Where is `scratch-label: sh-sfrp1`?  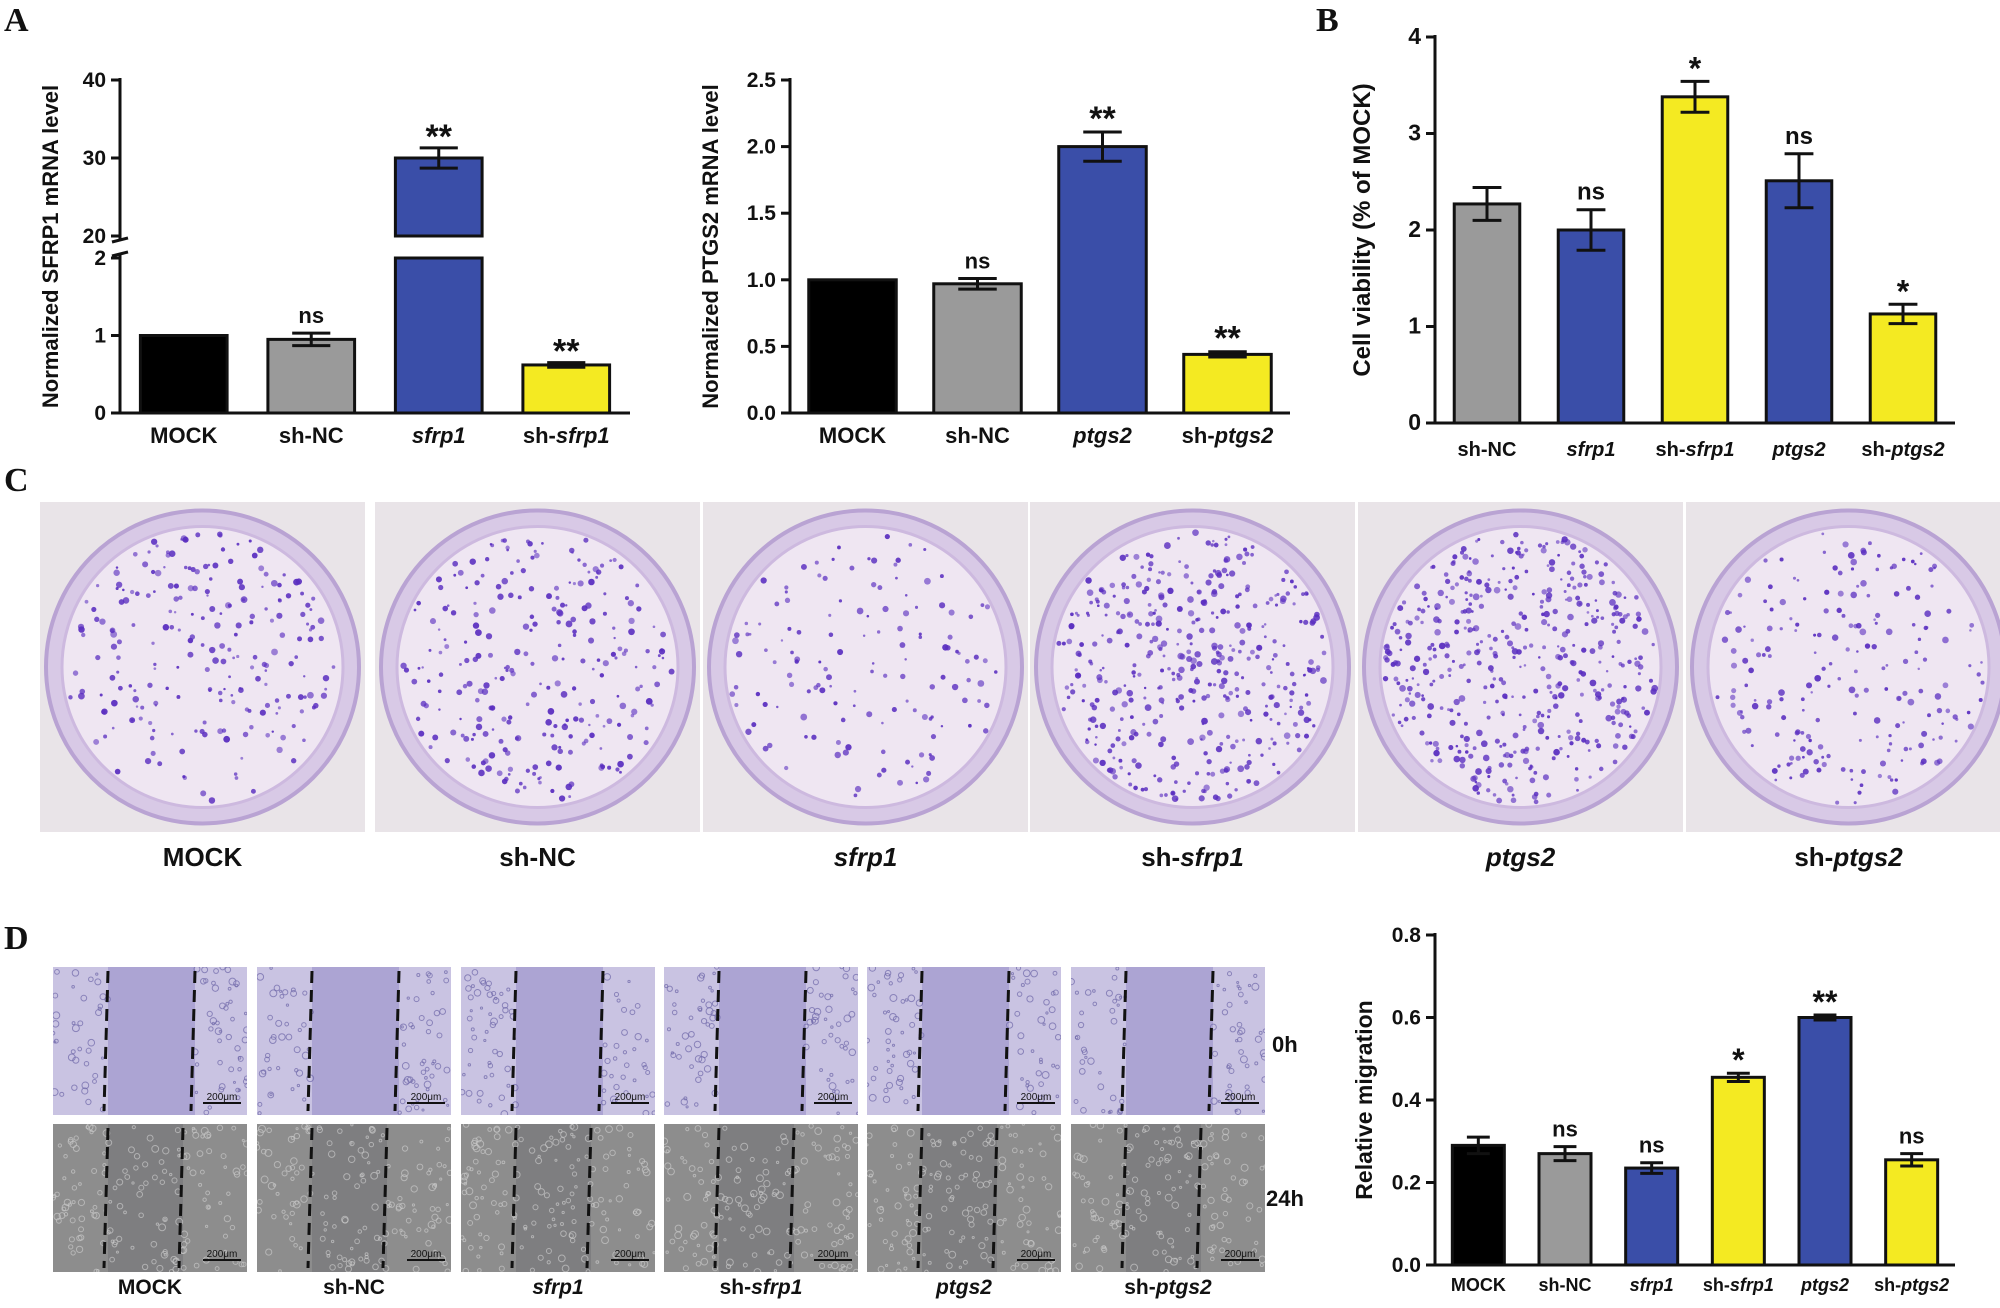 scratch-label: sh-sfrp1 is located at coordinates (761, 1287).